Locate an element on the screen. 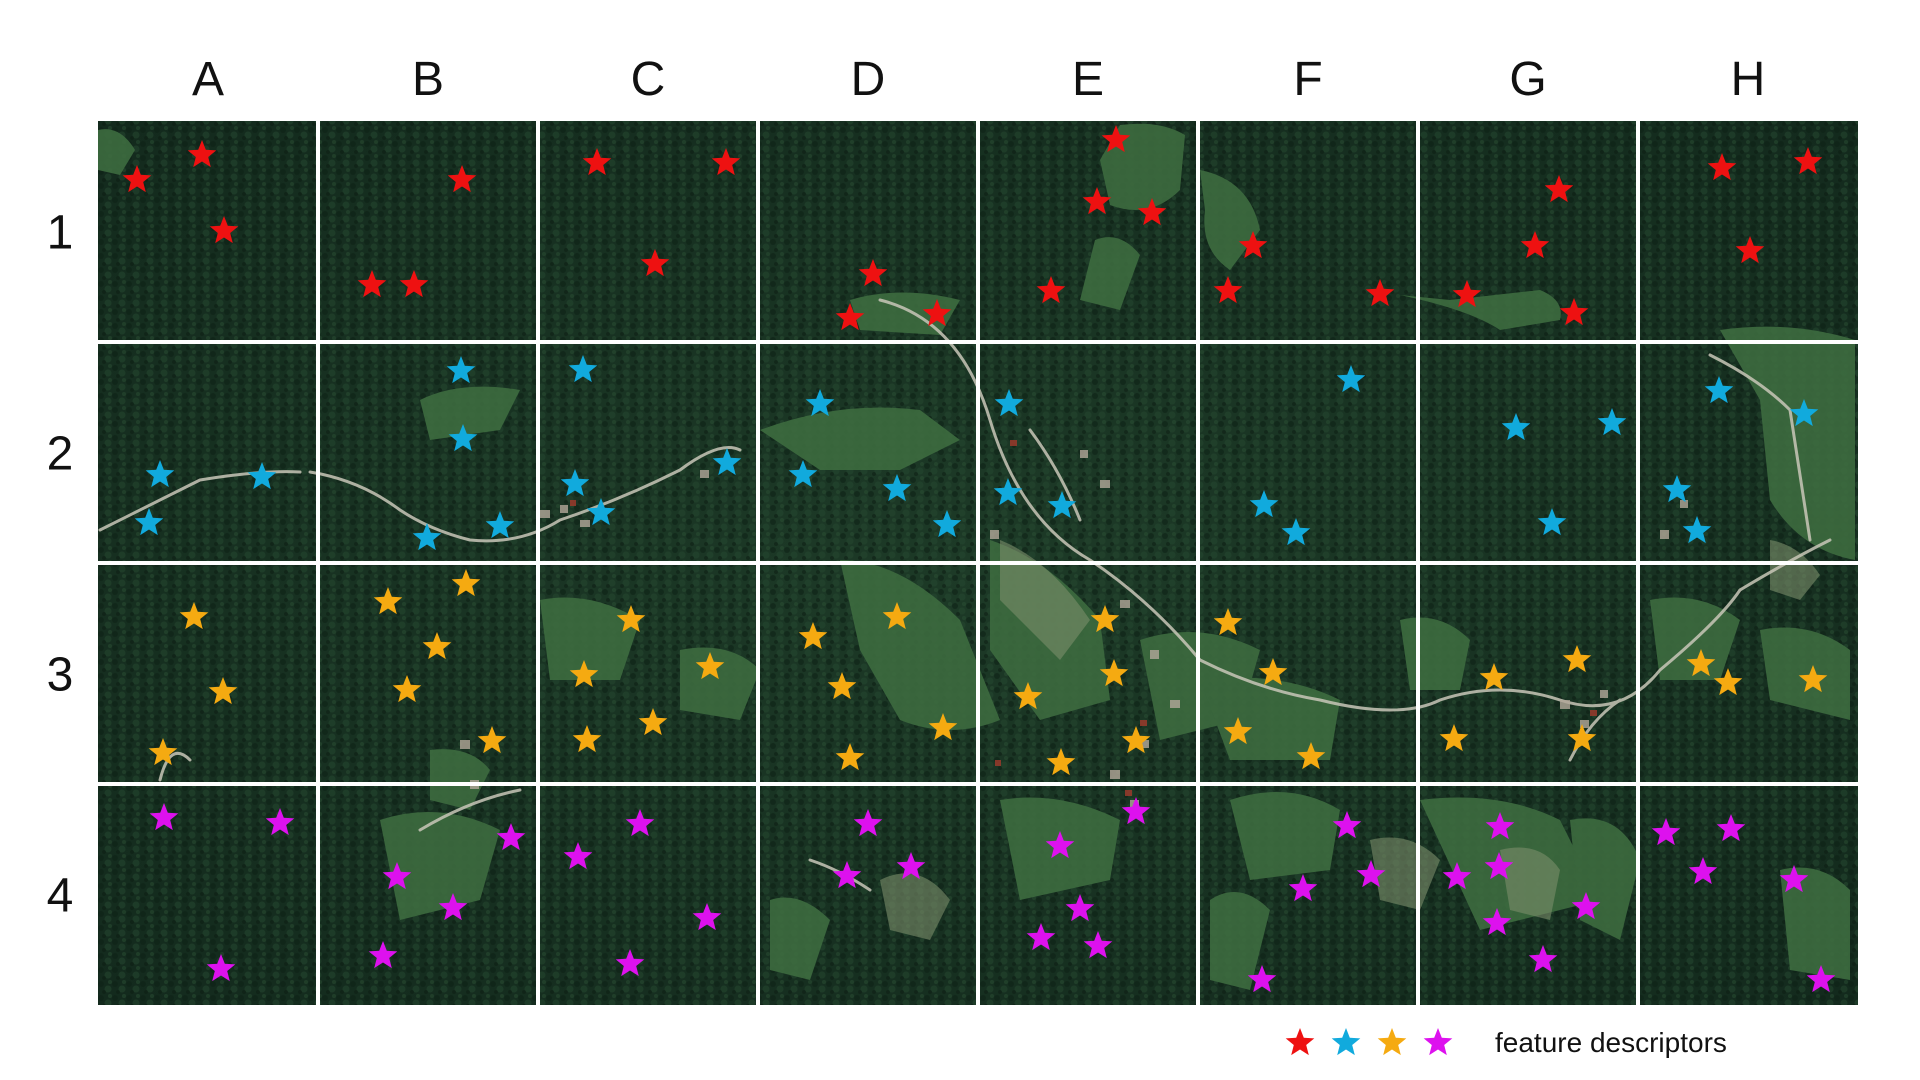  column-label-h: H is located at coordinates (1748, 79).